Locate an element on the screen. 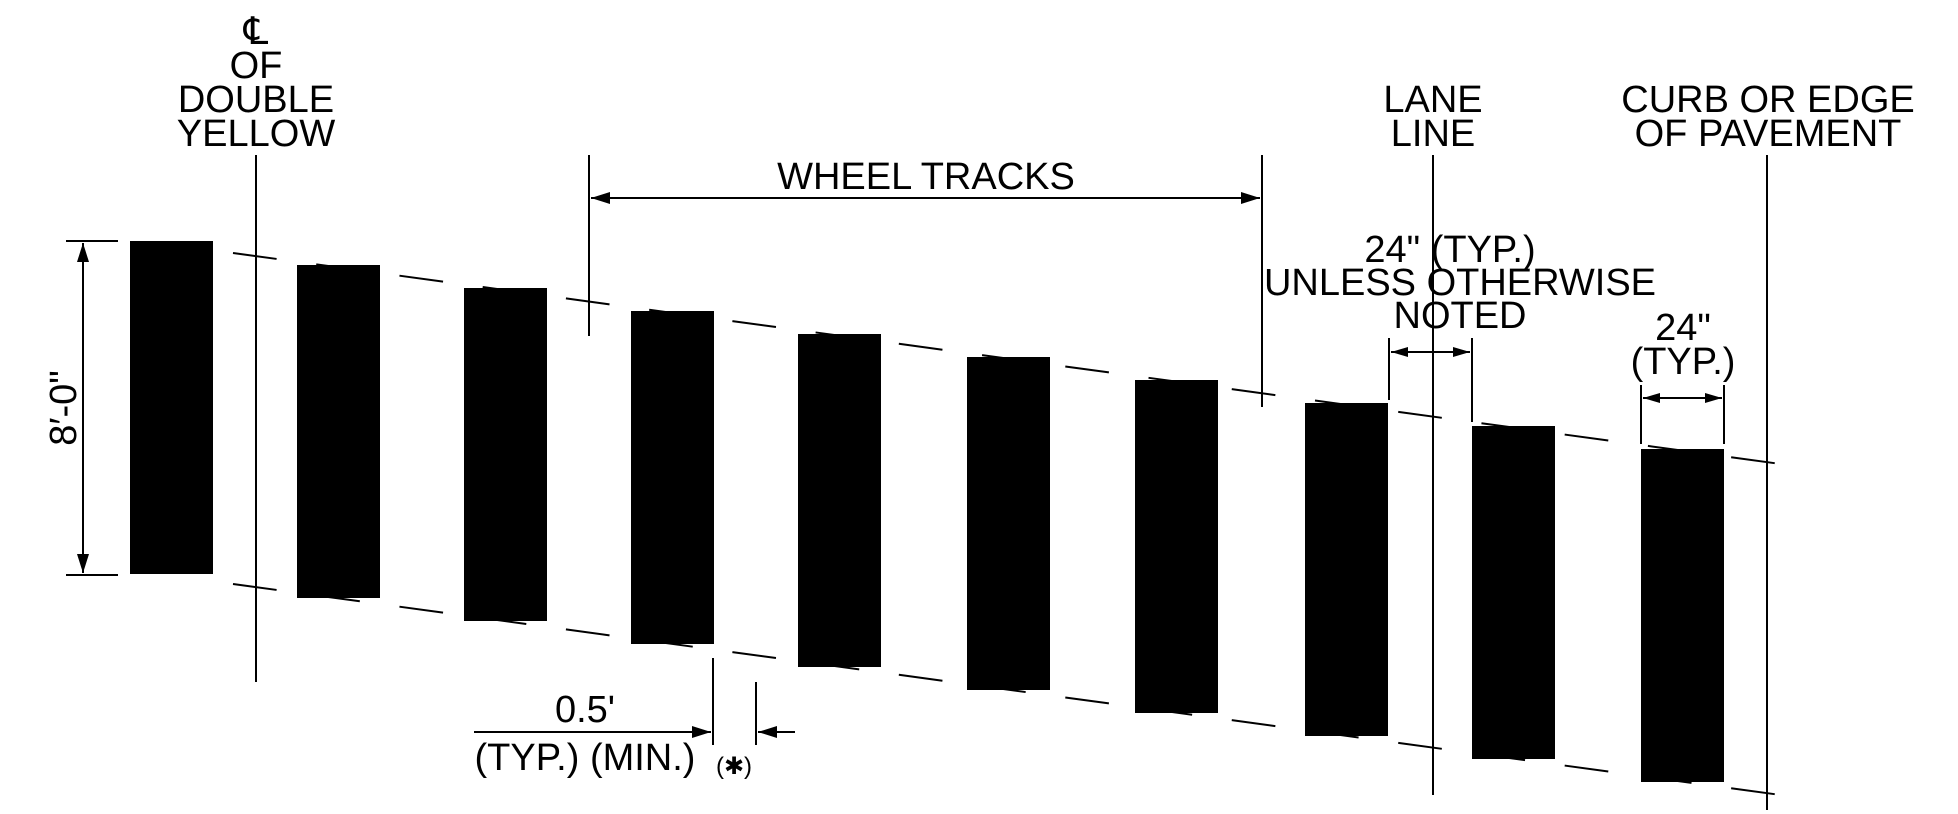 This screenshot has width=1958, height=814. wheel-tracks-label: WHEEL TRACKS is located at coordinates (926, 177).